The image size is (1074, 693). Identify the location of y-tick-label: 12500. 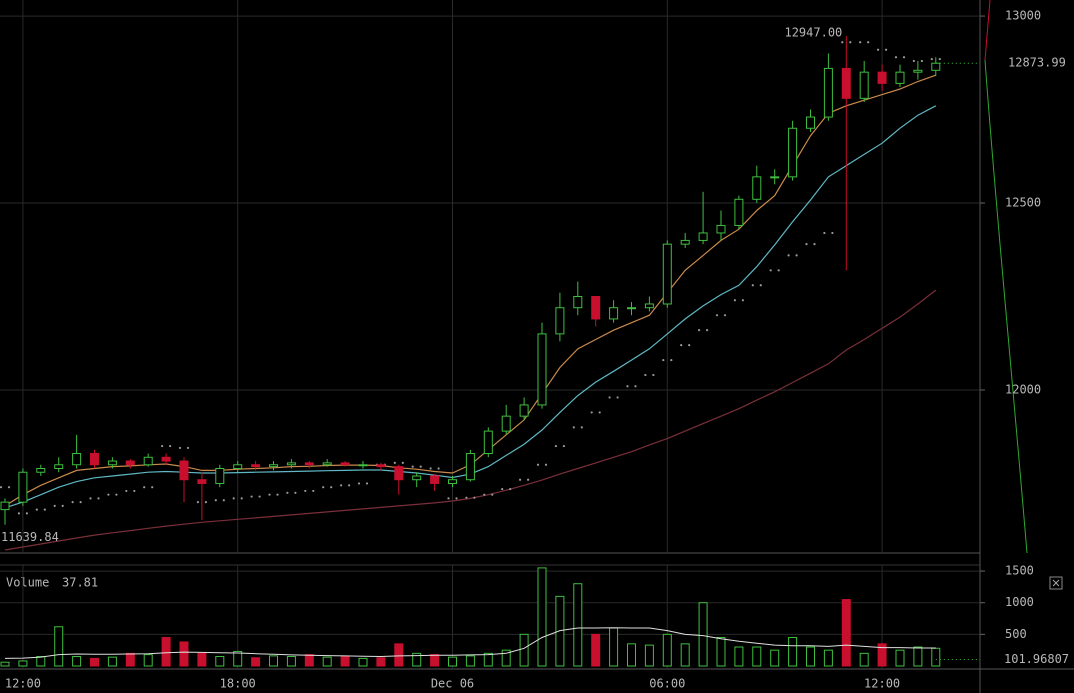
(1023, 203).